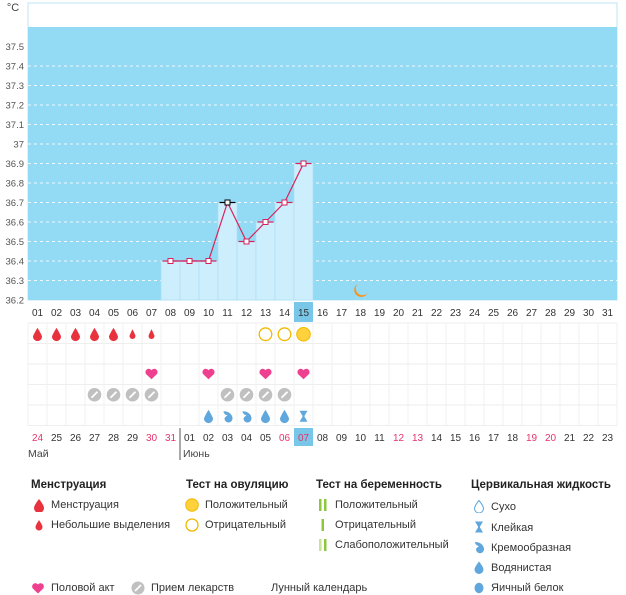 Image resolution: width=626 pixels, height=595 pixels. Describe the element at coordinates (190, 438) in the screenshot. I see `calendar-day: 01` at that location.